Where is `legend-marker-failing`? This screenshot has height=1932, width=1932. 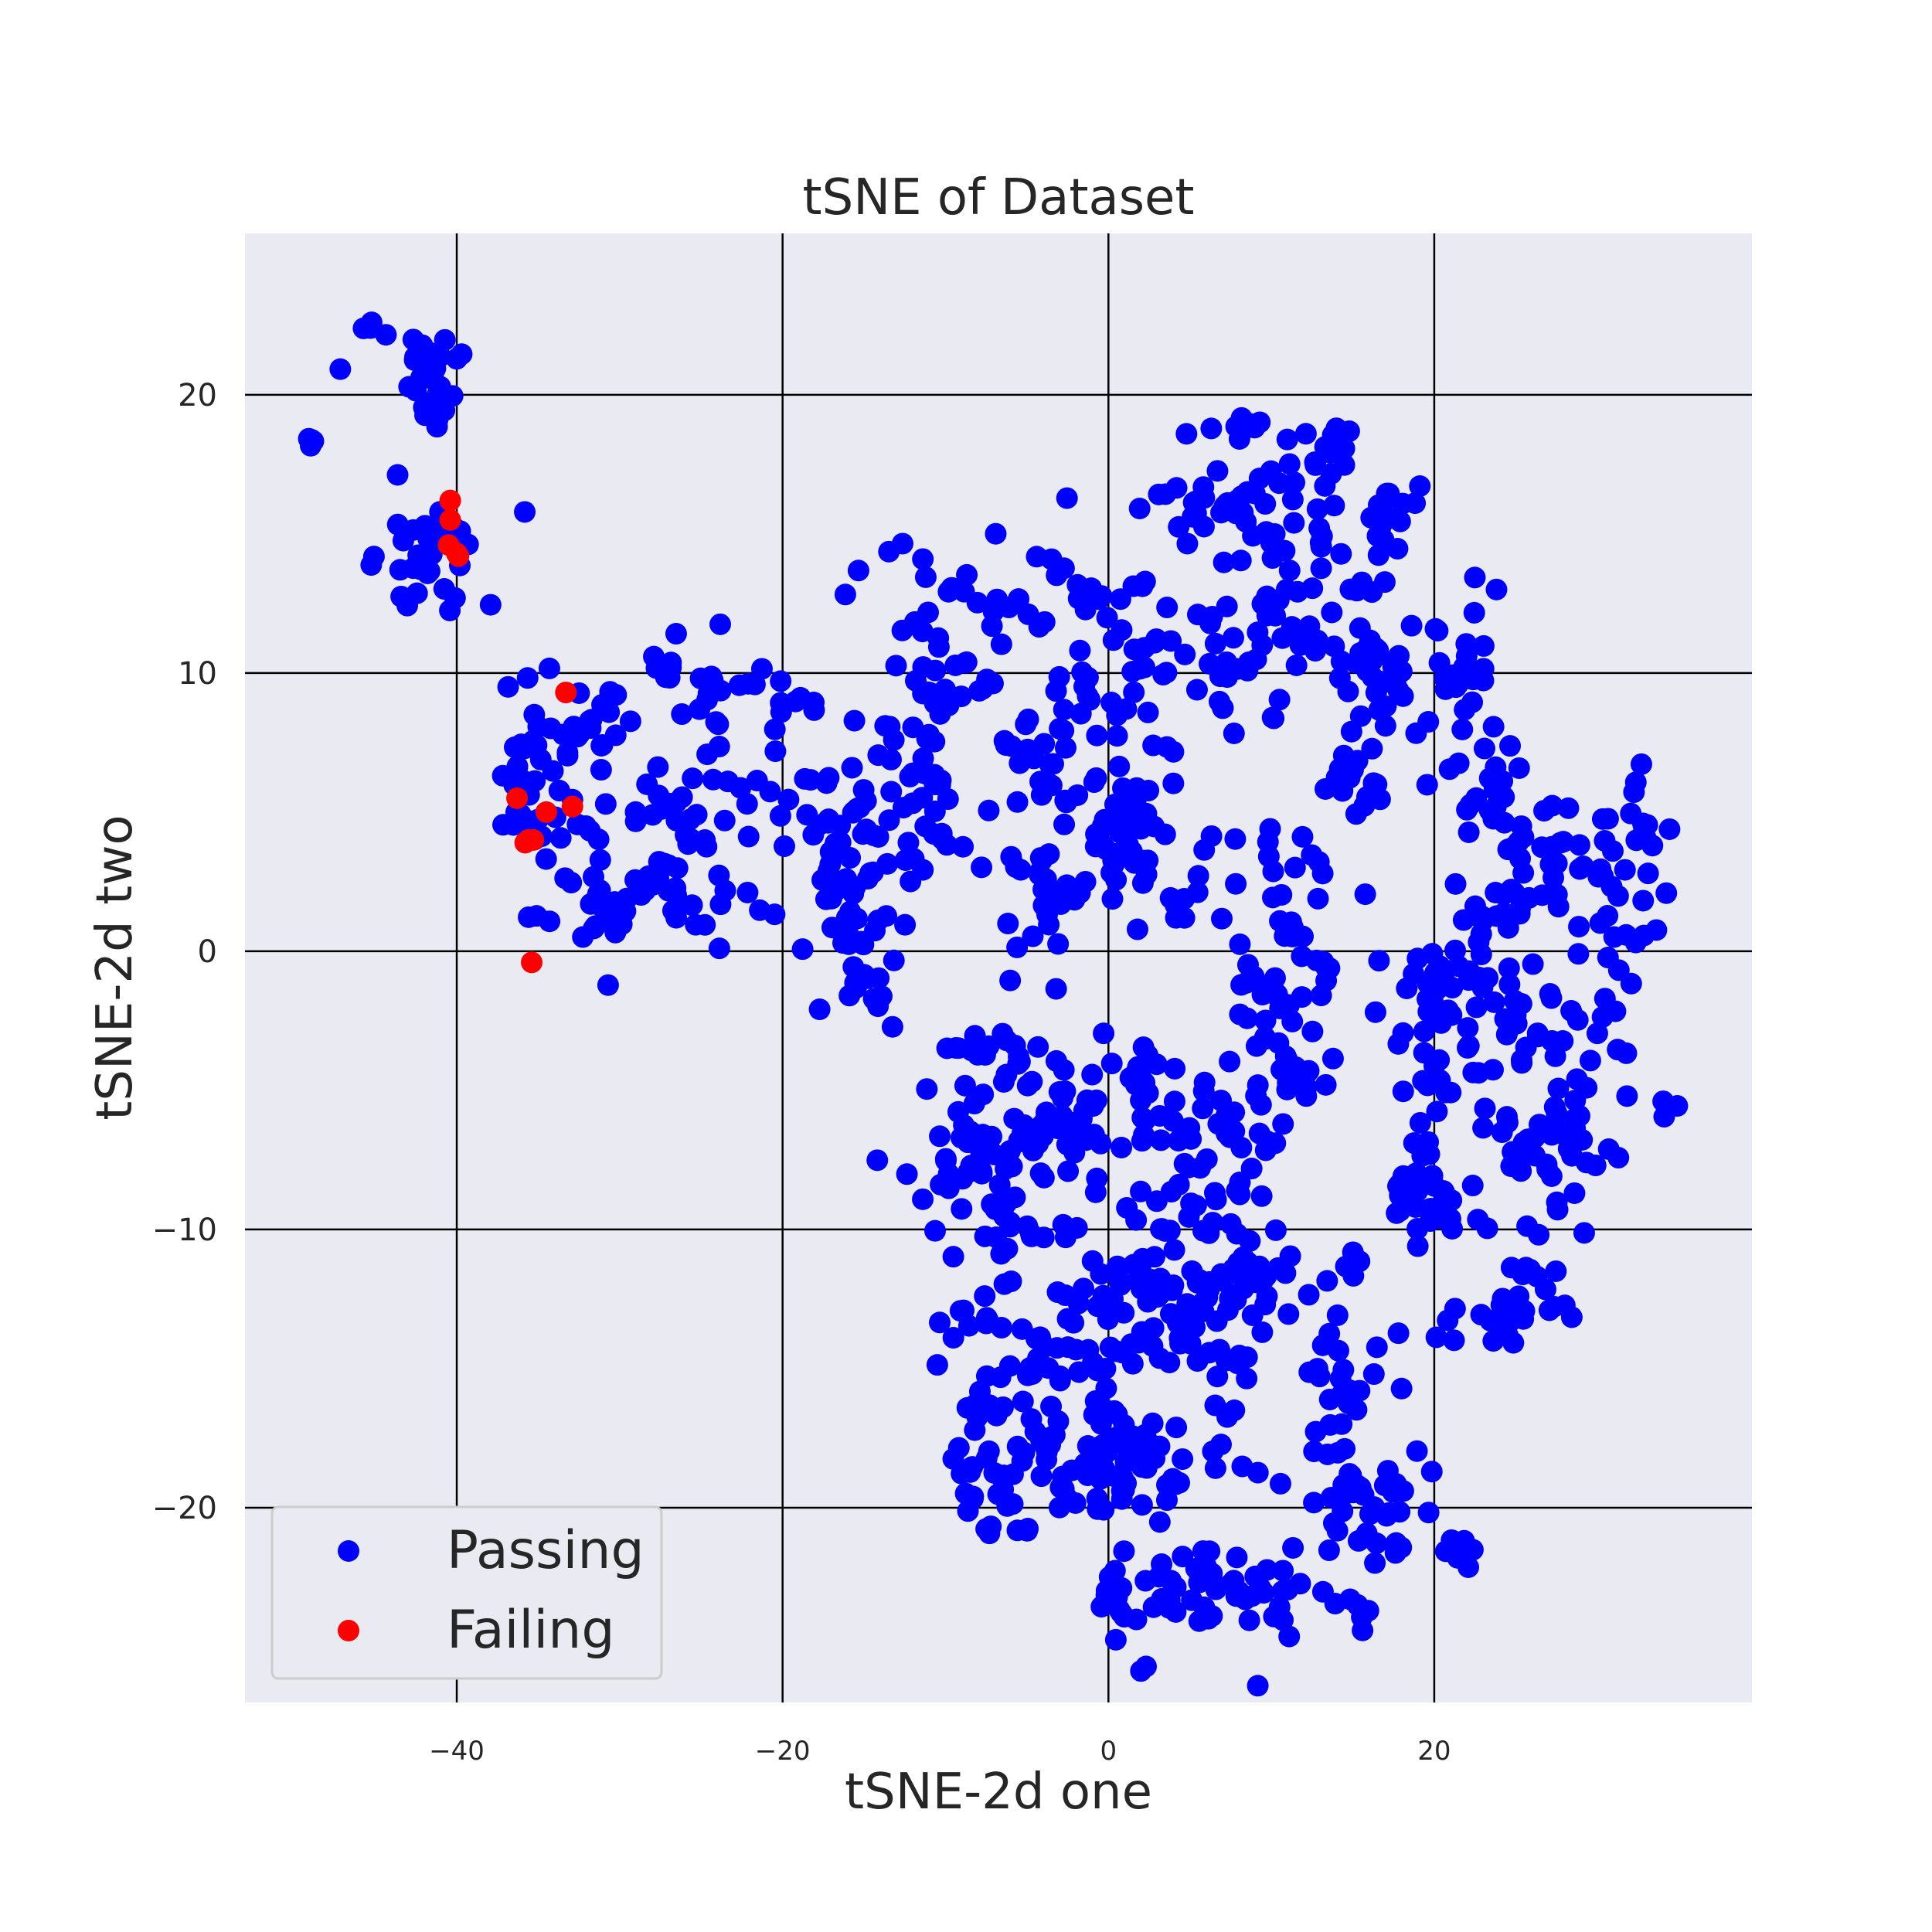 legend-marker-failing is located at coordinates (349, 1630).